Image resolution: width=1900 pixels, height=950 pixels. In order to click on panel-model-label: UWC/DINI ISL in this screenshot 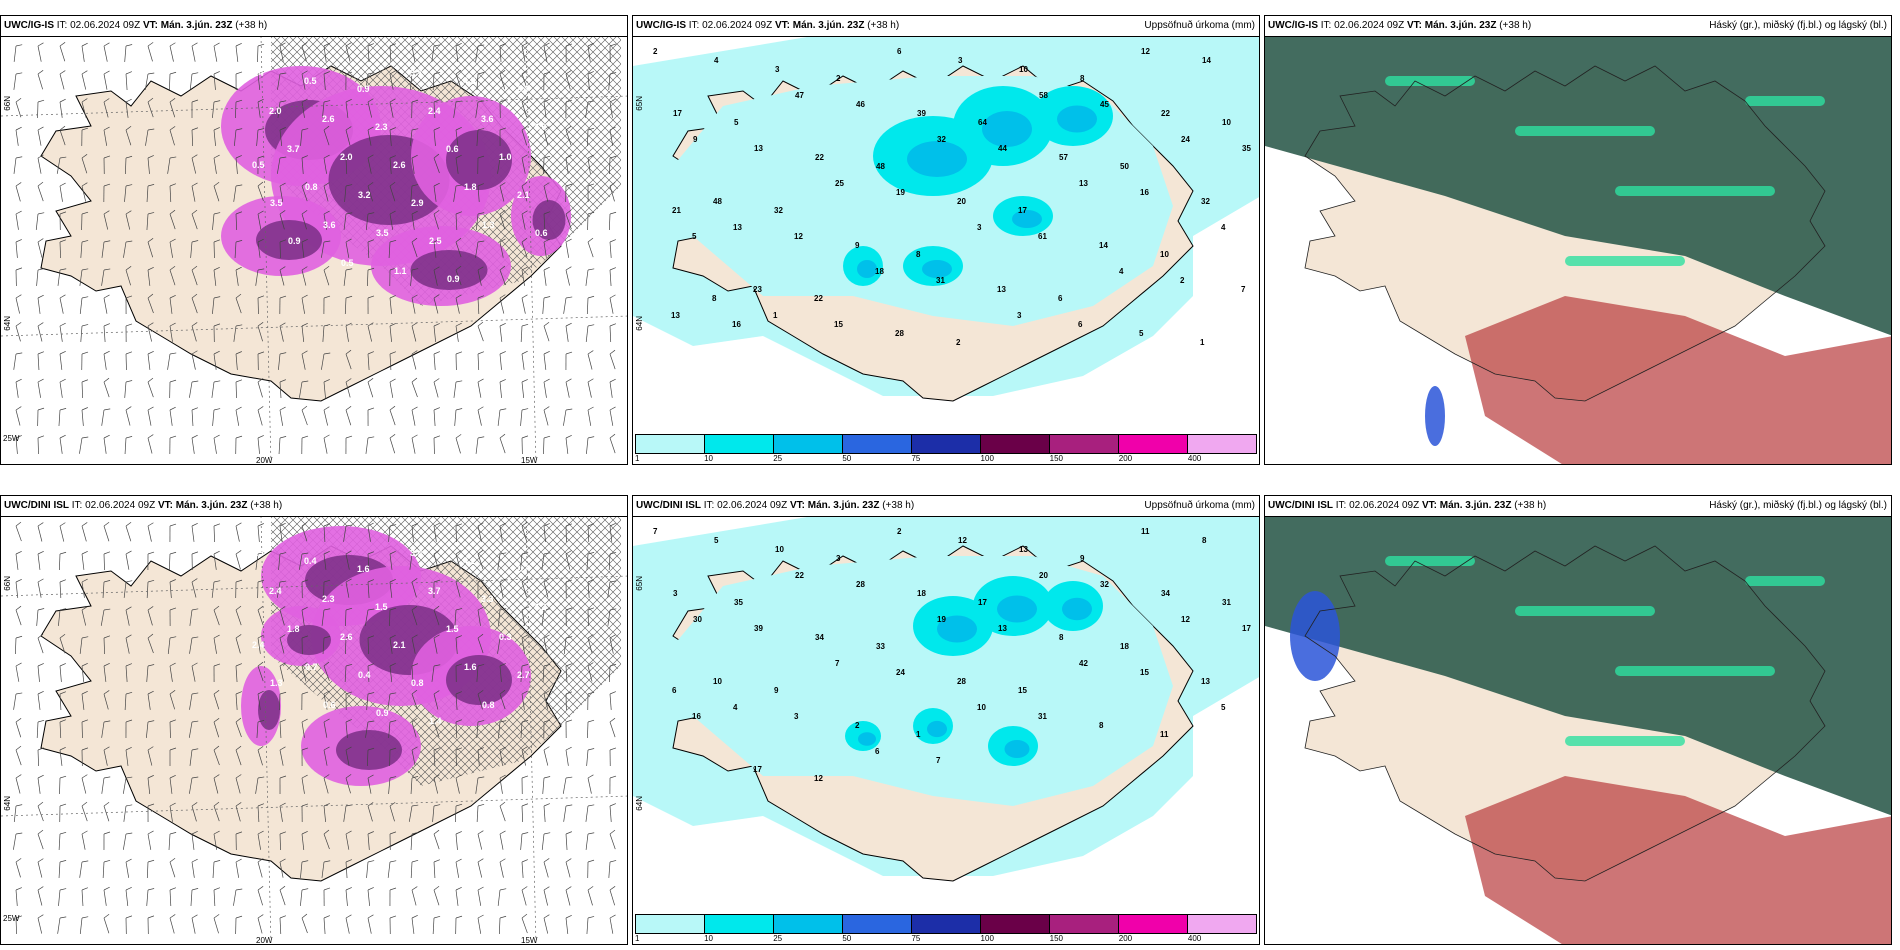, I will do `click(36, 505)`.